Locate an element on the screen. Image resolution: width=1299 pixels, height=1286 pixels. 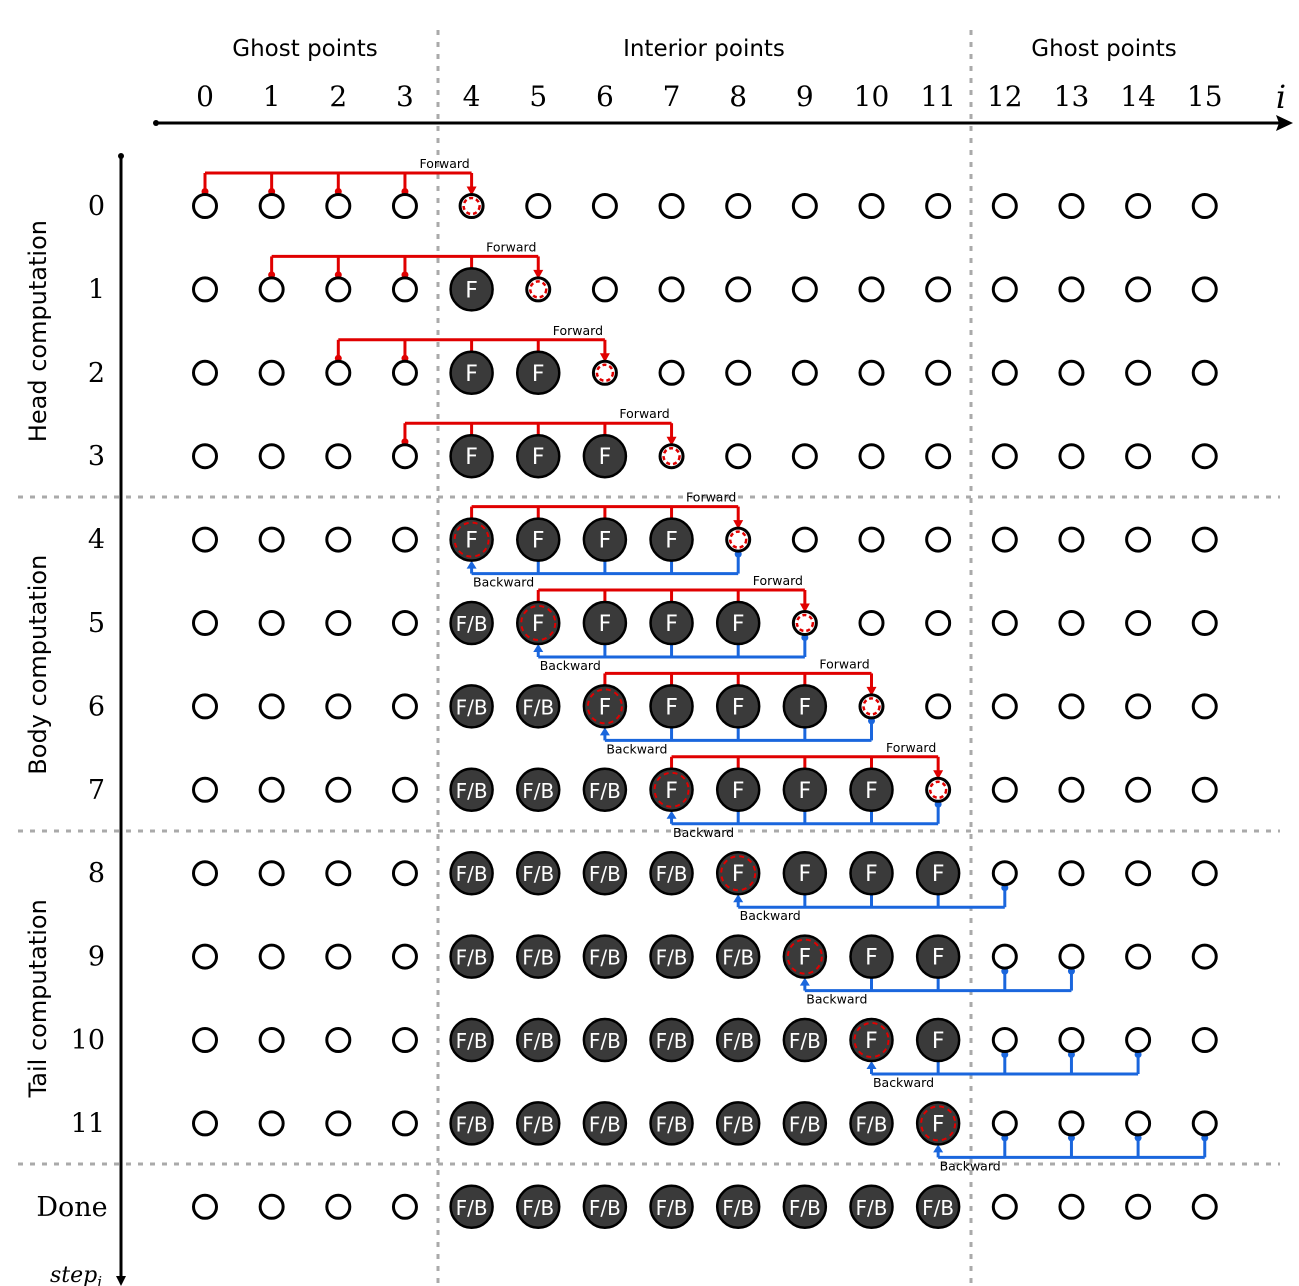
step-row: 9 Backward F/B F/B F/B F/B F/B F F F is located at coordinates (653, 970).